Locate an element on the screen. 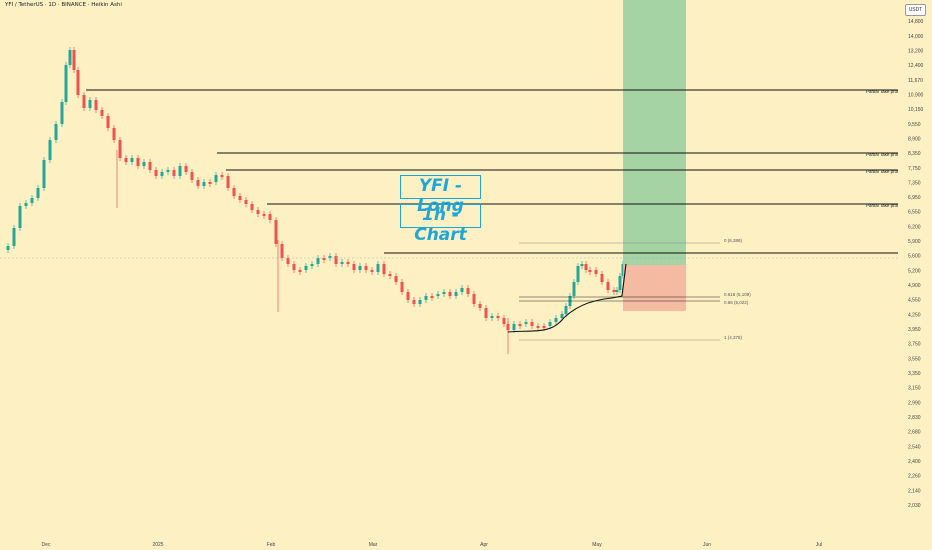 The height and width of the screenshot is (550, 932). fib-level-label: 0.66 (5,022) is located at coordinates (736, 302).